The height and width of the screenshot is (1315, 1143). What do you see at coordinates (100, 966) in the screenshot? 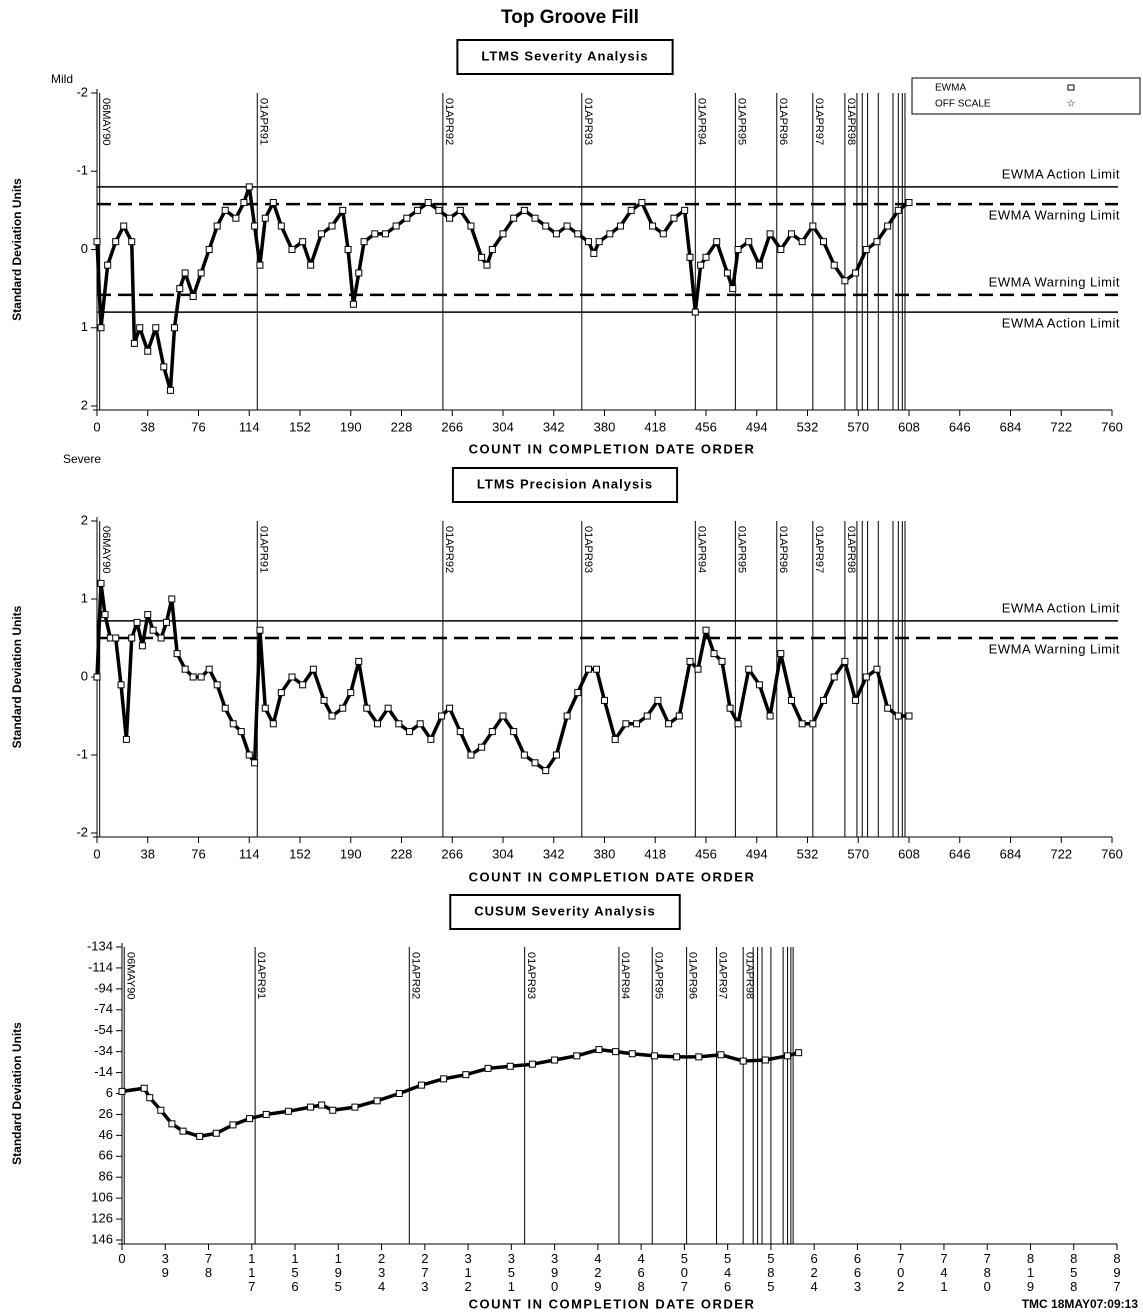
I see `y-tick-label: -114` at bounding box center [100, 966].